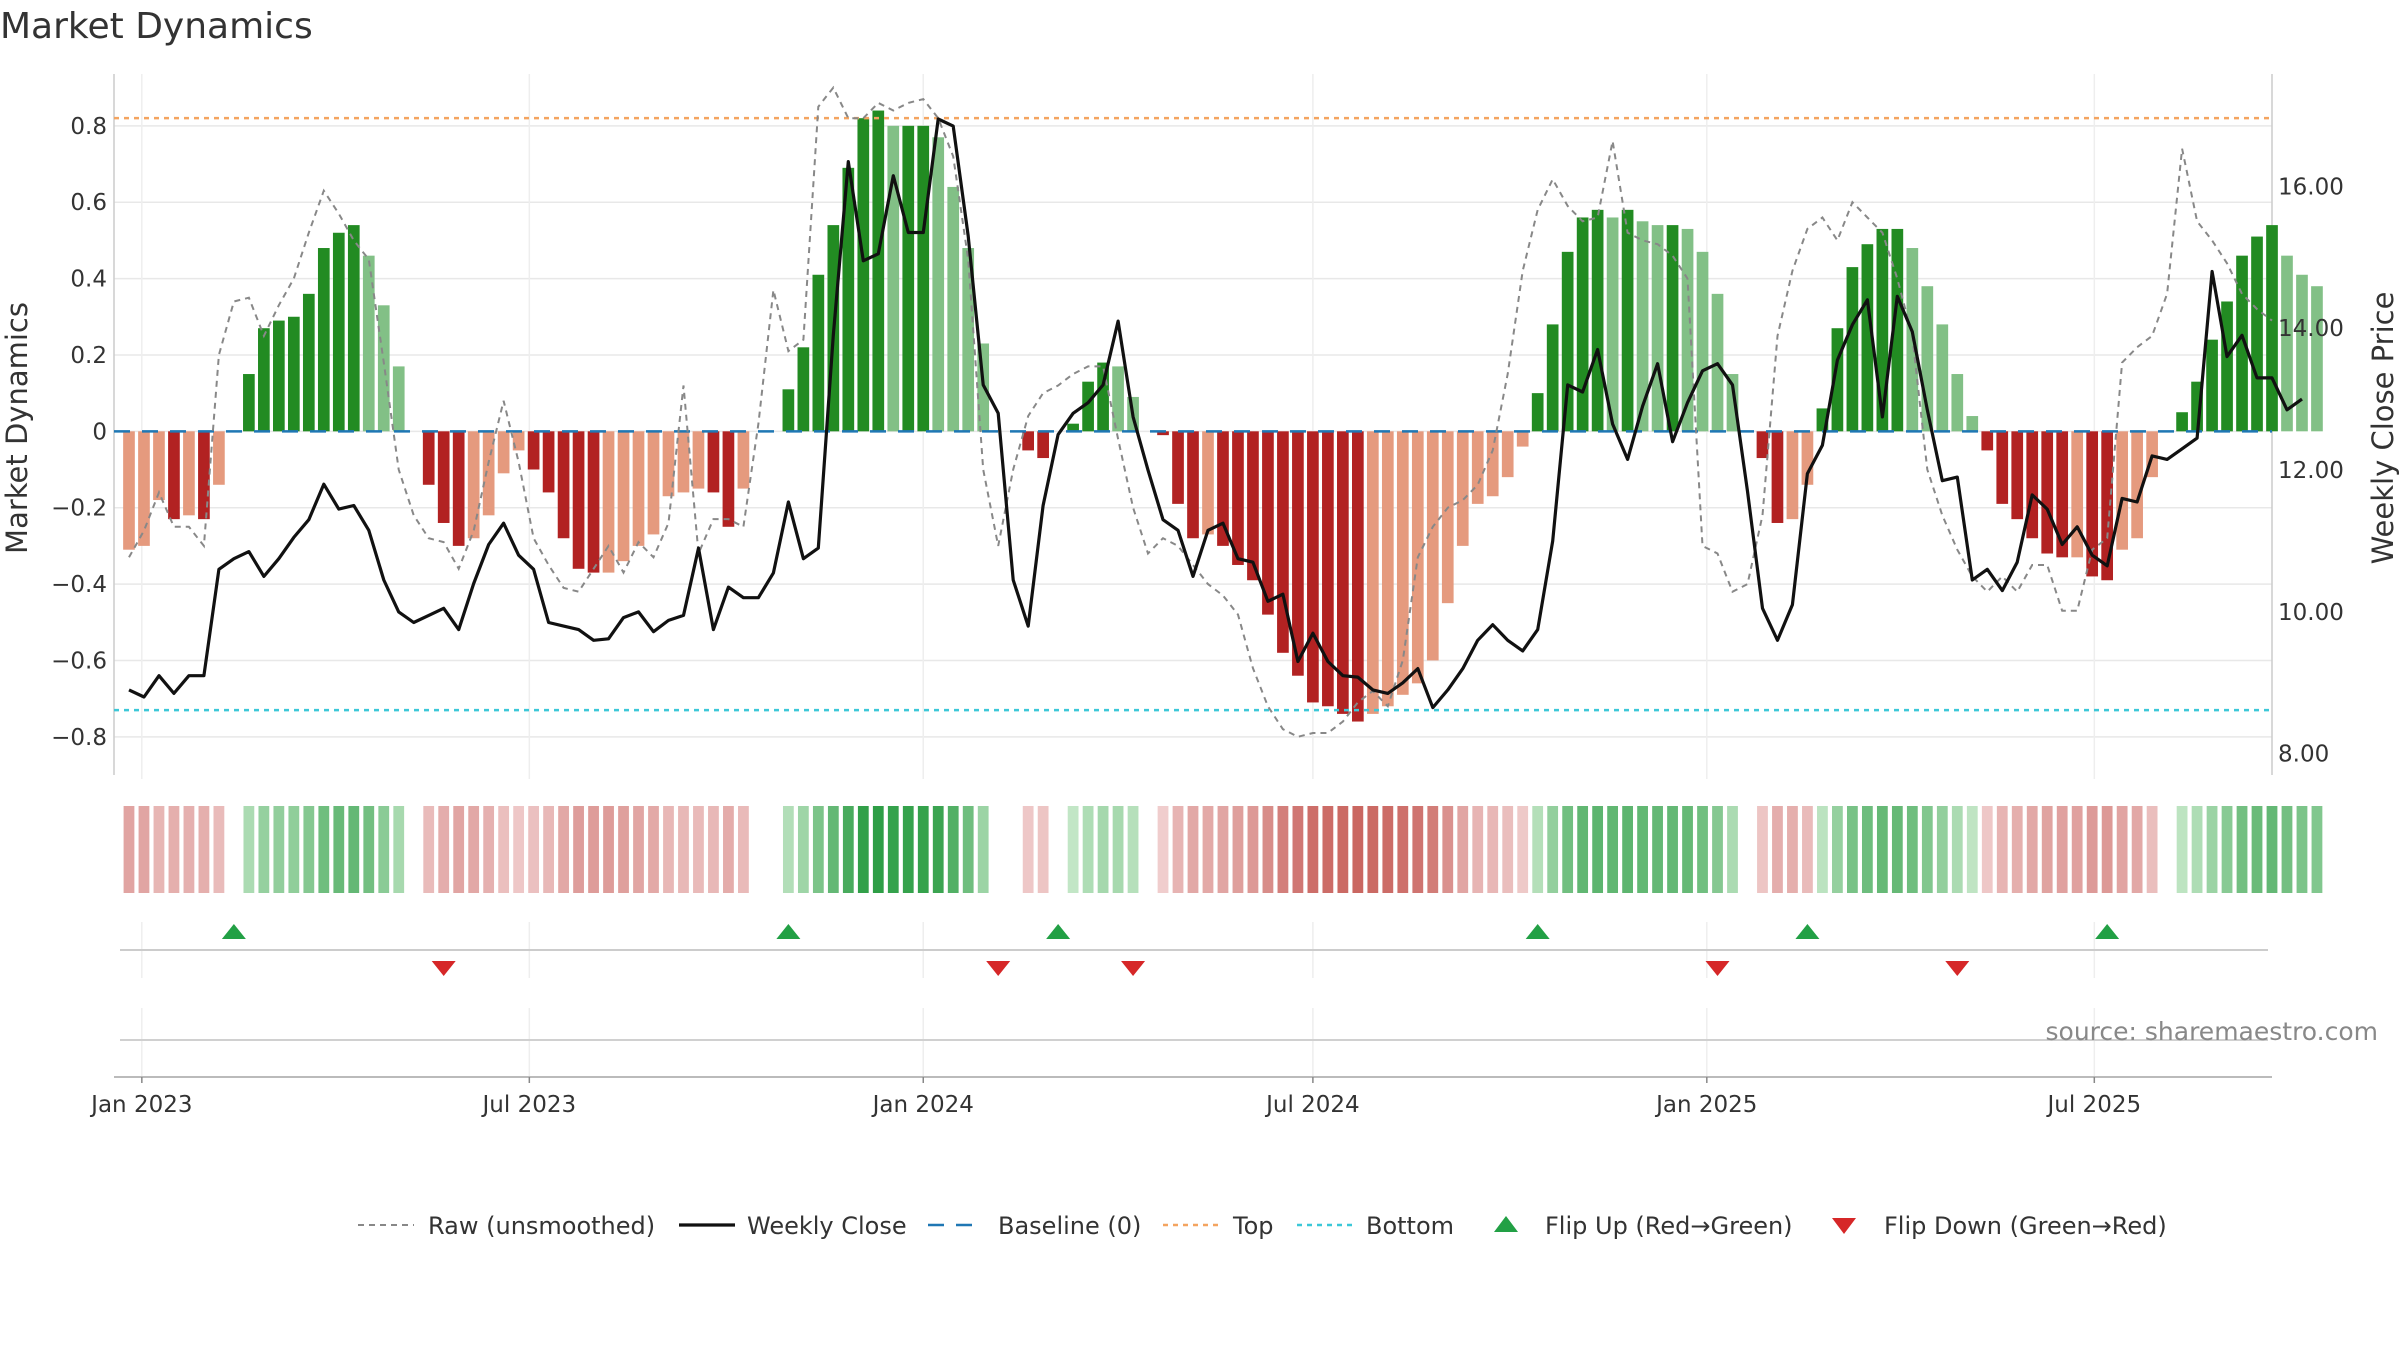  What do you see at coordinates (88, 356) in the screenshot?
I see `left-tick-label: 0.2` at bounding box center [88, 356].